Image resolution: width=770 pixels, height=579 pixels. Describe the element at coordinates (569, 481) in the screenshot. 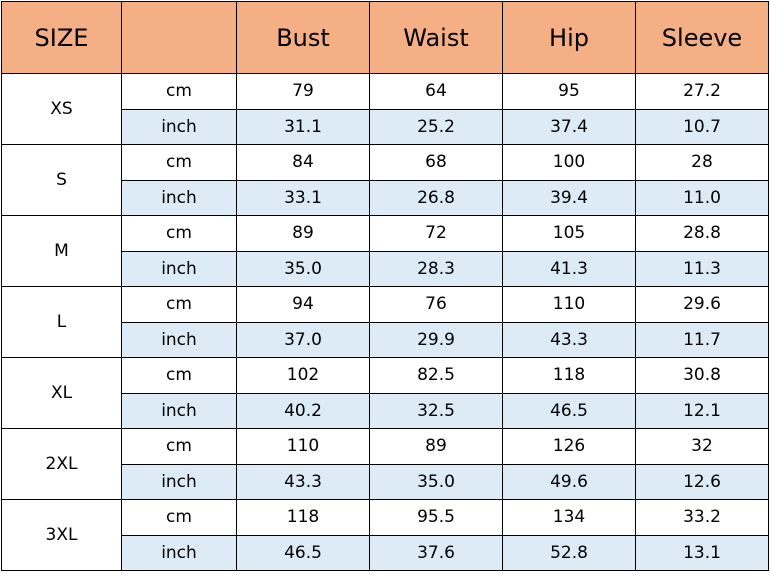

I see `value-cell: 49.6` at that location.